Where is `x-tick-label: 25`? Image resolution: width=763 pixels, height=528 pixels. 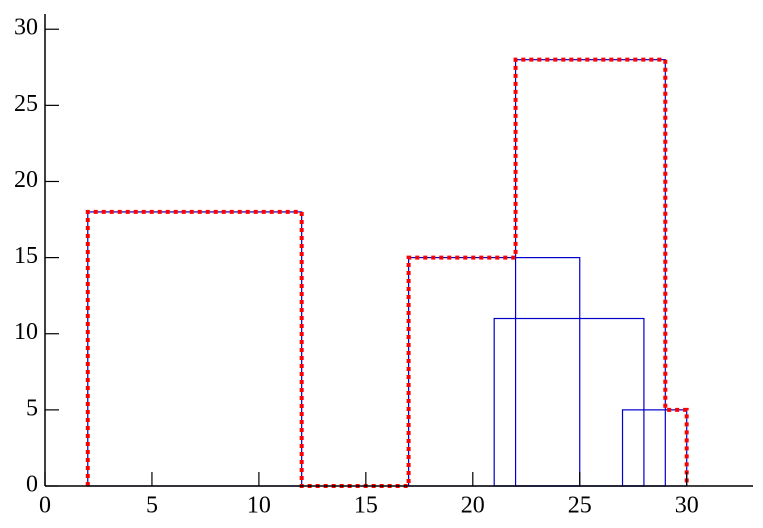 x-tick-label: 25 is located at coordinates (580, 506).